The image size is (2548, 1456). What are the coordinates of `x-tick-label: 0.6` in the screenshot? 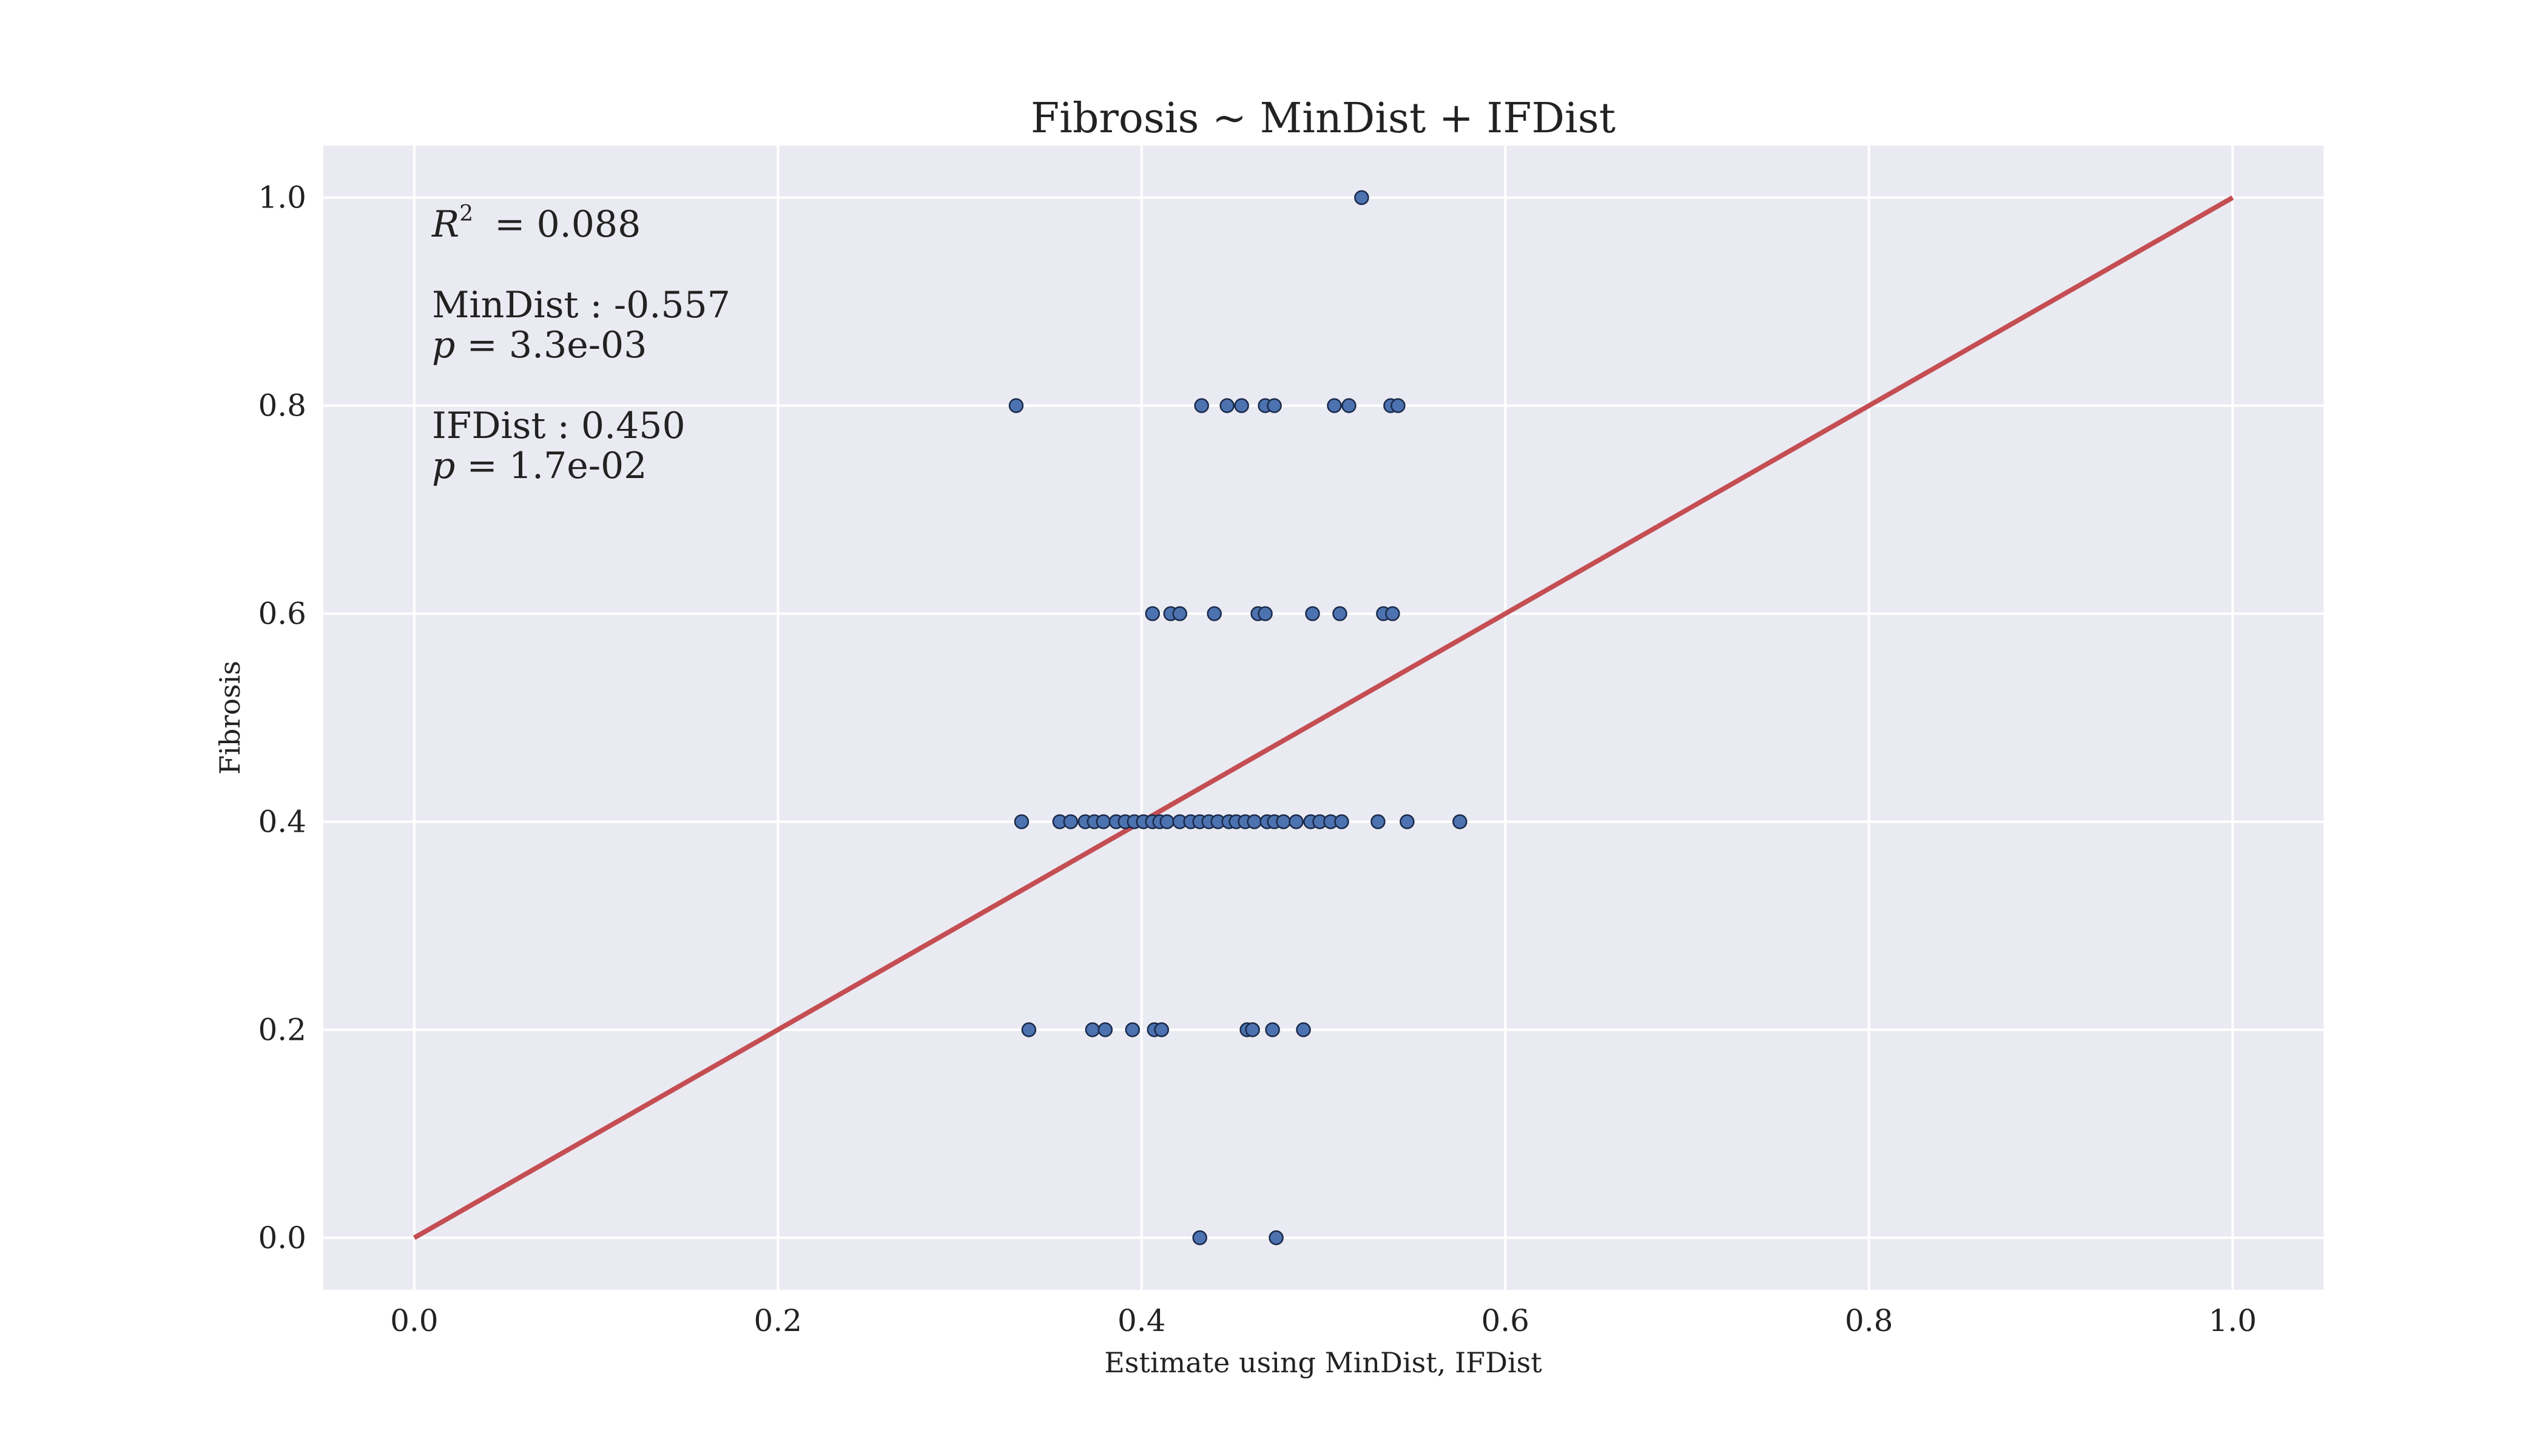 It's located at (1505, 1321).